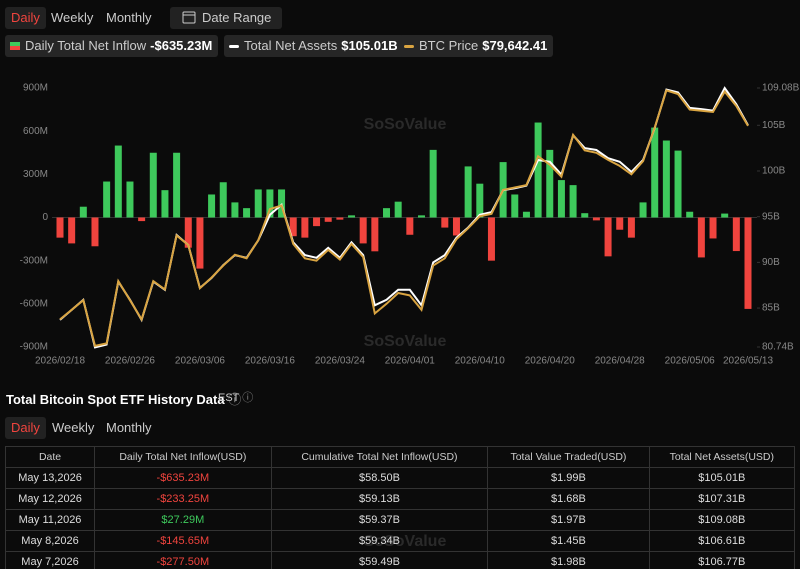 The height and width of the screenshot is (569, 800). What do you see at coordinates (722, 560) in the screenshot?
I see `table-cell: $106.77B` at bounding box center [722, 560].